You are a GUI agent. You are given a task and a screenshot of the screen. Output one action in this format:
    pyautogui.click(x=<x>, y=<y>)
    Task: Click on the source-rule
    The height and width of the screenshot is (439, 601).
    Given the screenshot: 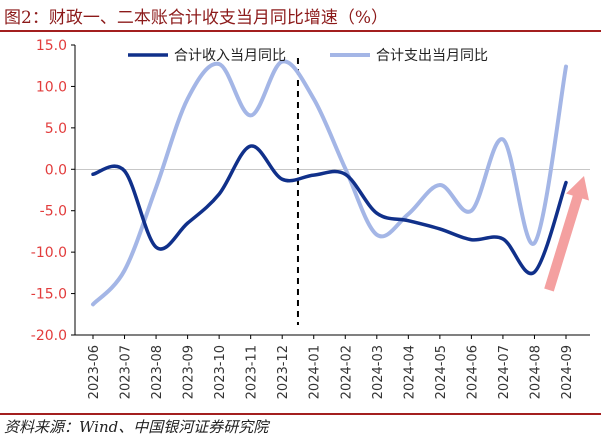 What is the action you would take?
    pyautogui.click(x=300, y=414)
    